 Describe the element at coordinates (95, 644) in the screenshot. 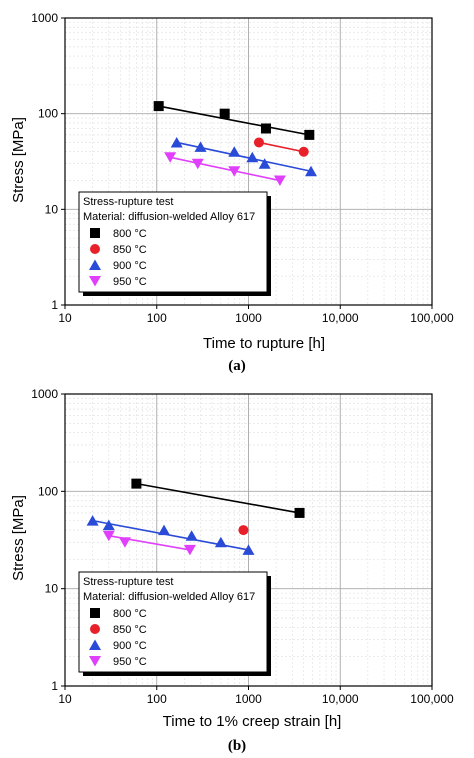

I see `chart-b-legend-marker-900-c` at that location.